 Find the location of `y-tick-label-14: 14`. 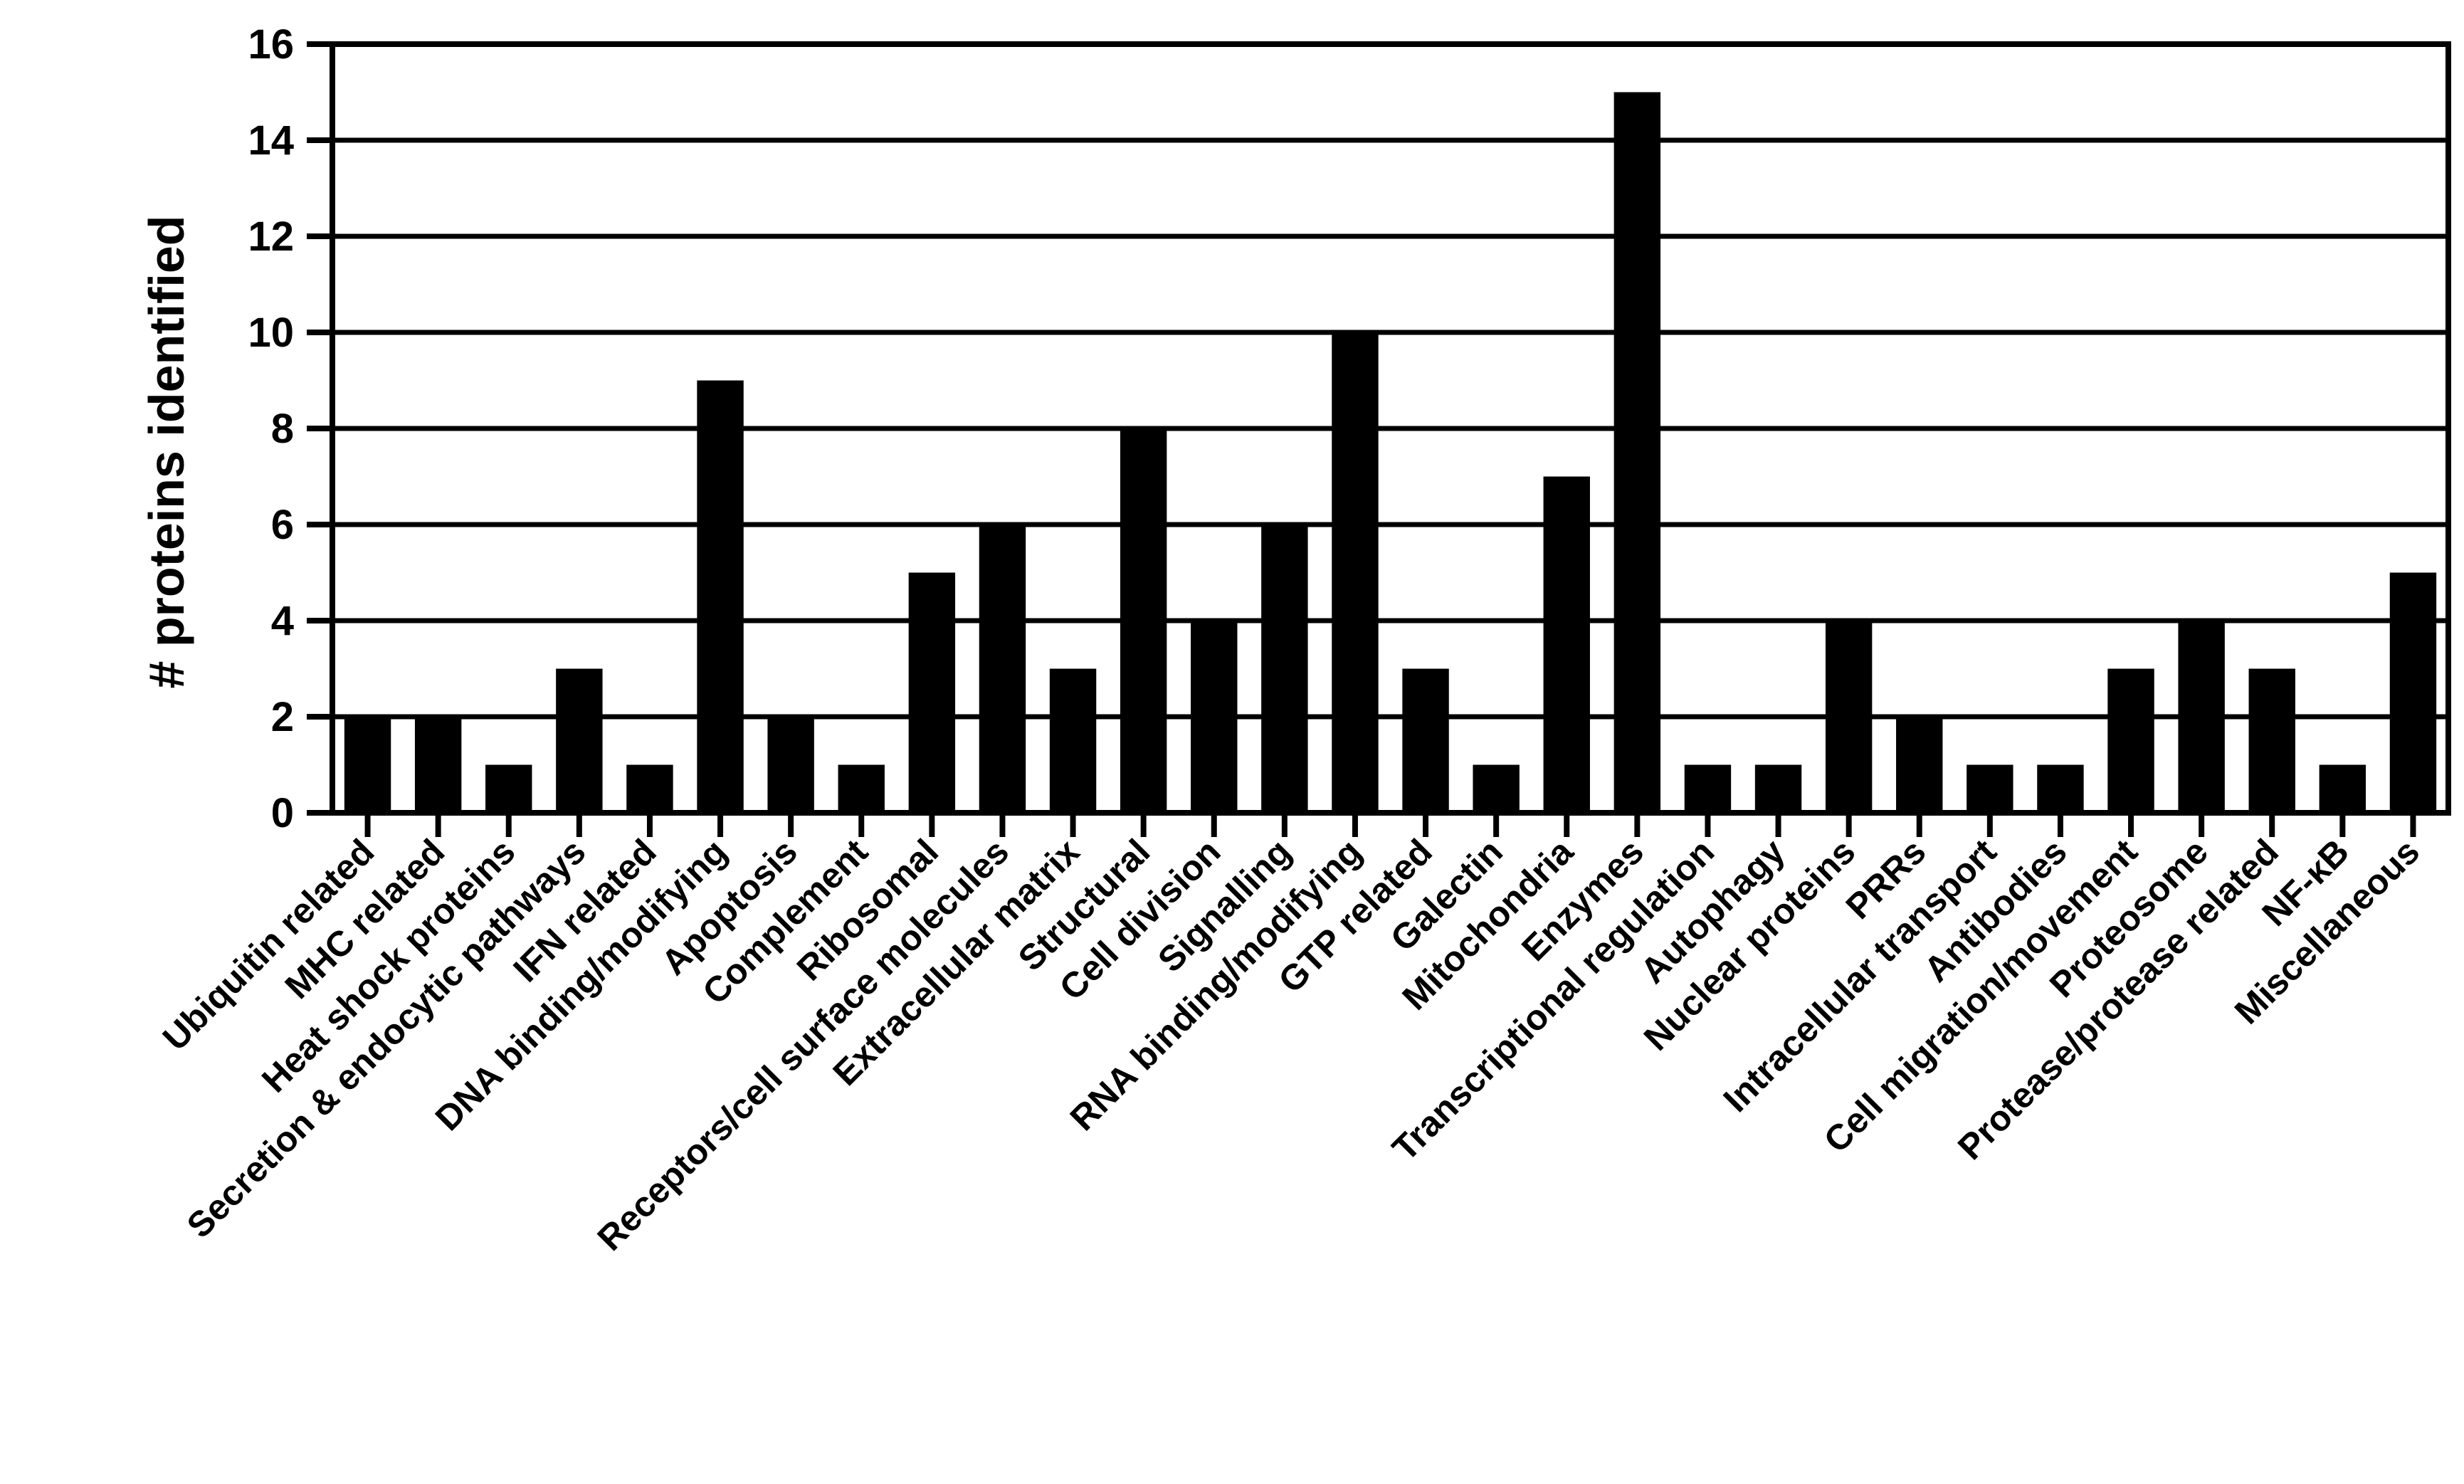

y-tick-label-14: 14 is located at coordinates (271, 140).